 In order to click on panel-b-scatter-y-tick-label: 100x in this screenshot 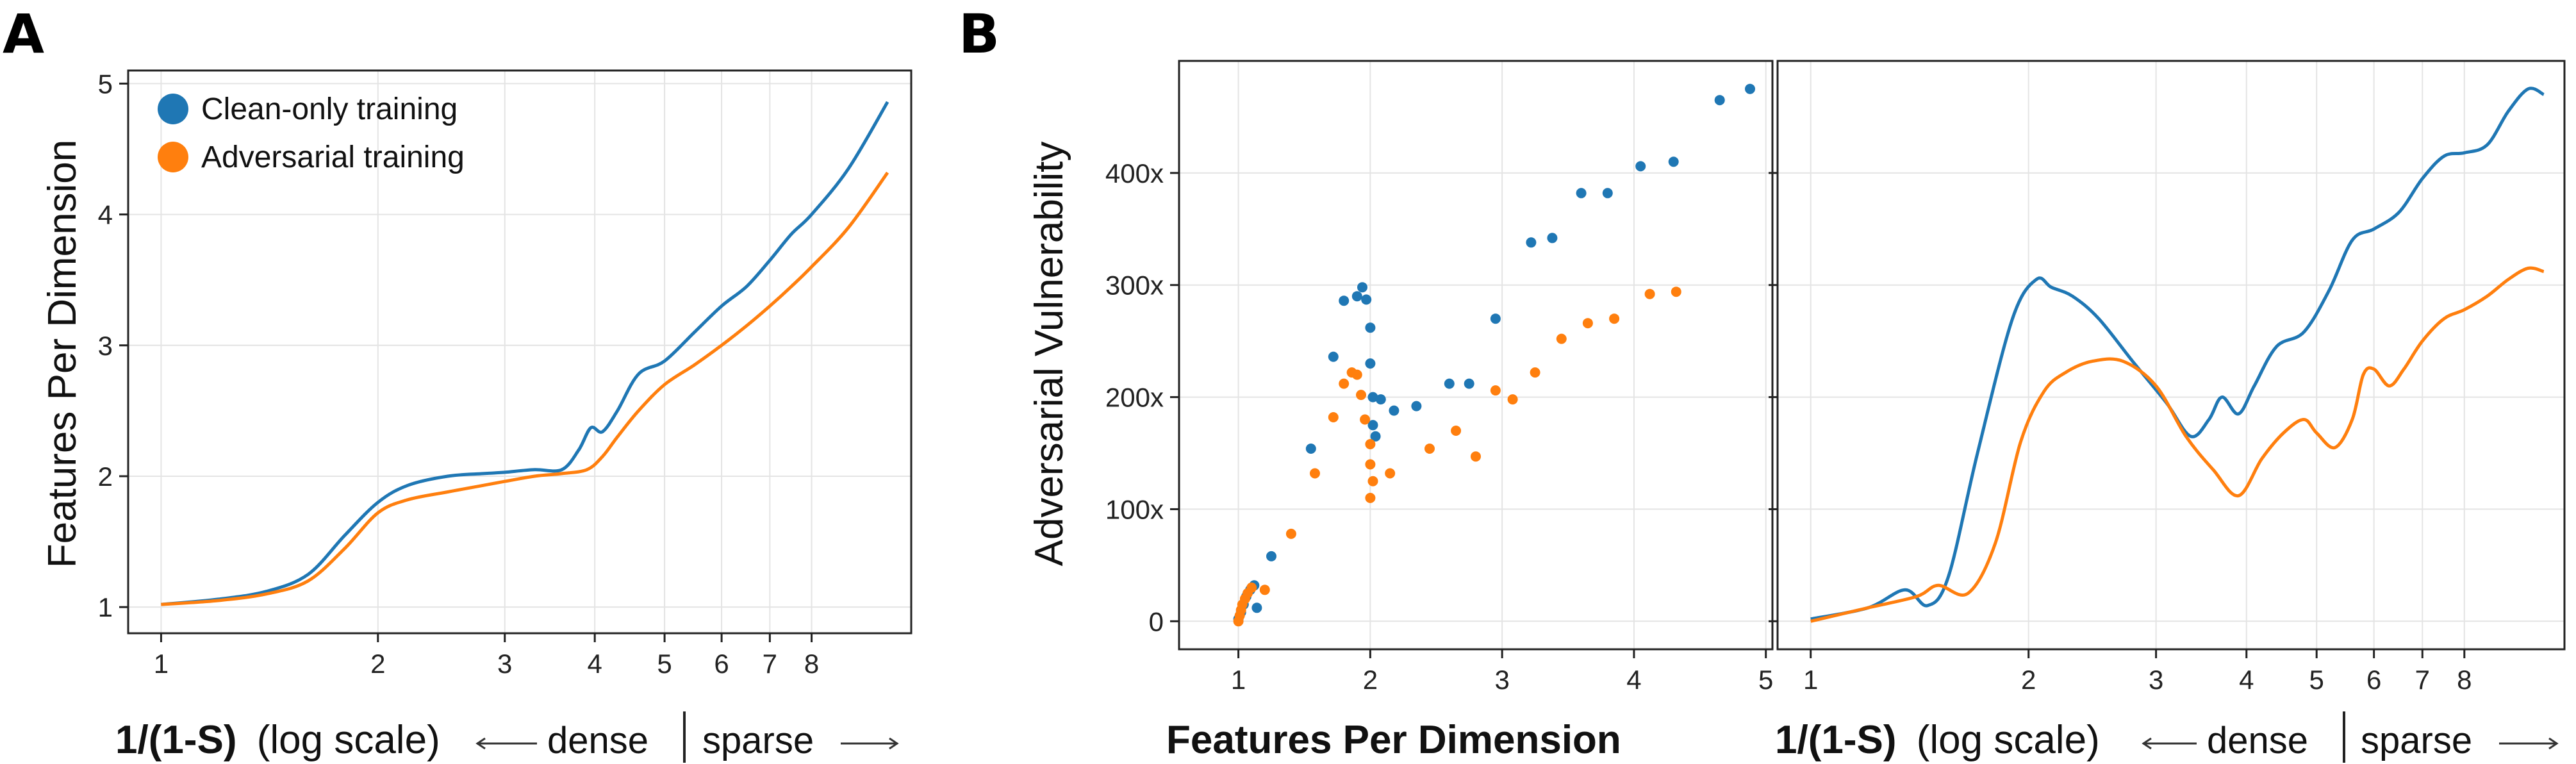, I will do `click(1134, 509)`.